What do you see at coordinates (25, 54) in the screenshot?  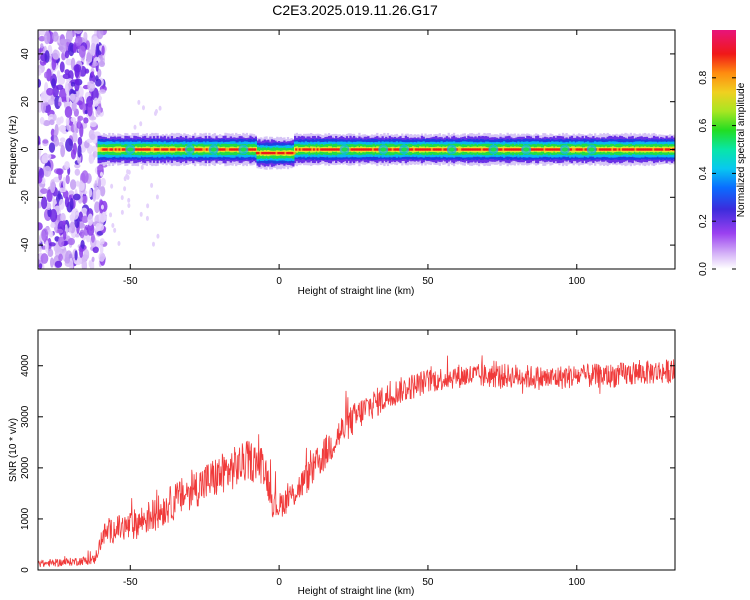 I see `y-tick-label: 40` at bounding box center [25, 54].